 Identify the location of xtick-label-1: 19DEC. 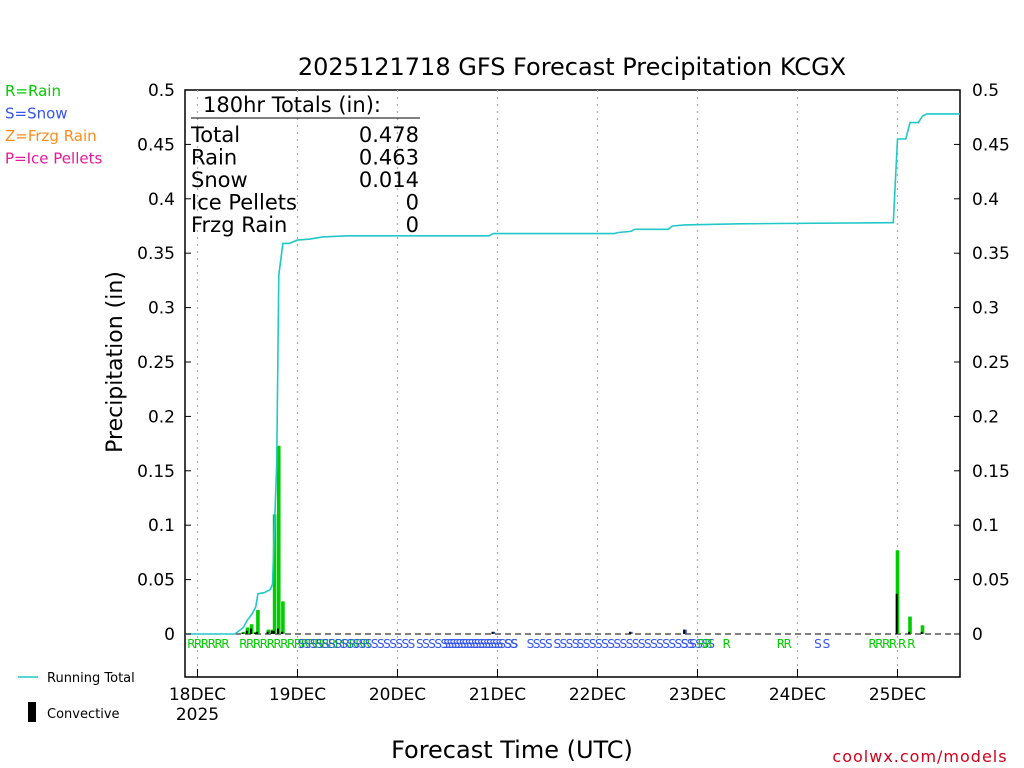
(297, 695).